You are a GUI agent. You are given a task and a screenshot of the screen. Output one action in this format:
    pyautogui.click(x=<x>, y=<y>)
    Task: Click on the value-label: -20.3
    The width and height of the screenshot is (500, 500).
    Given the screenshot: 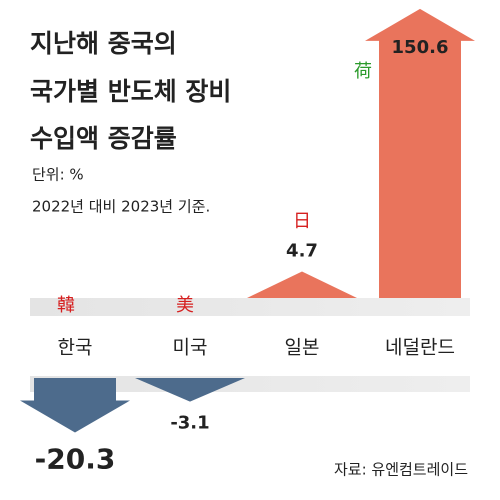 What is the action you would take?
    pyautogui.click(x=75, y=459)
    